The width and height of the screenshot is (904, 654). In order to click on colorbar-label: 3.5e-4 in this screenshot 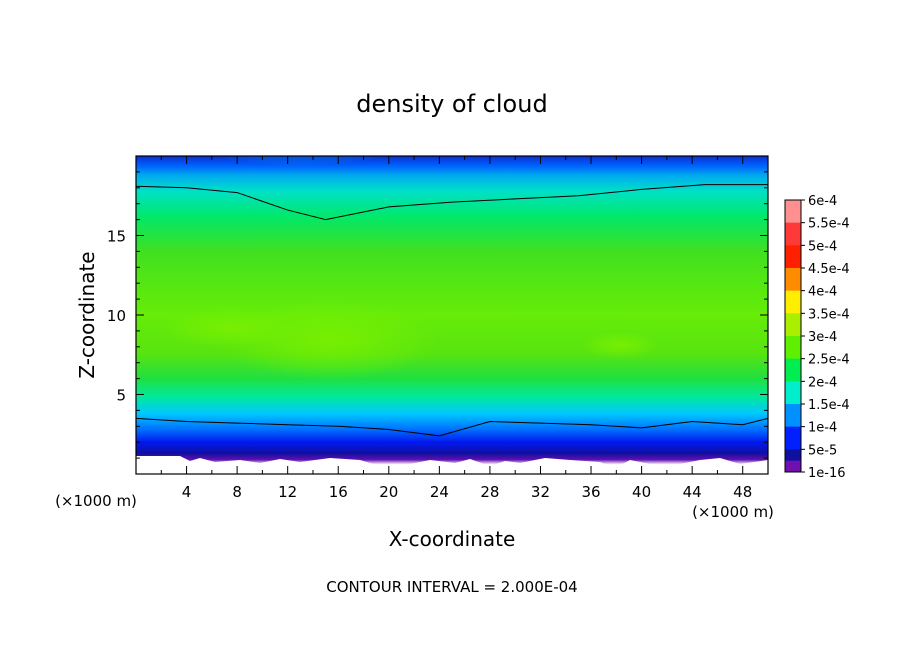, I will do `click(829, 314)`.